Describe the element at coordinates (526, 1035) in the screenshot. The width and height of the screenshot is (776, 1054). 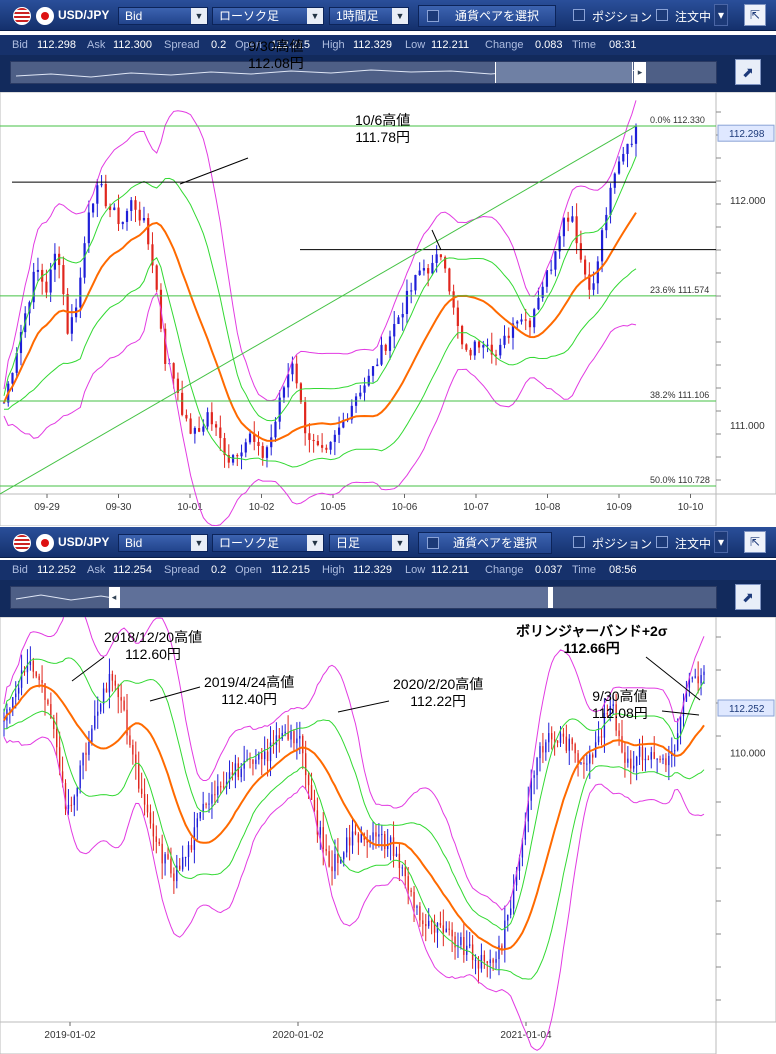
I see `time-tick-label: 2021-01-04` at that location.